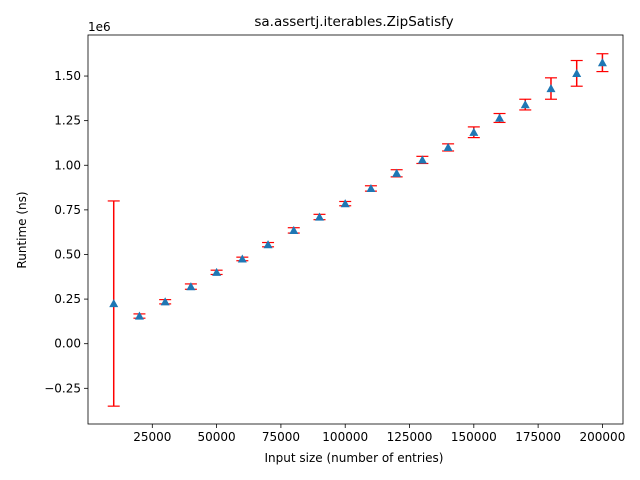 The image size is (640, 480). I want to click on x-tick-label: 100000, so click(345, 437).